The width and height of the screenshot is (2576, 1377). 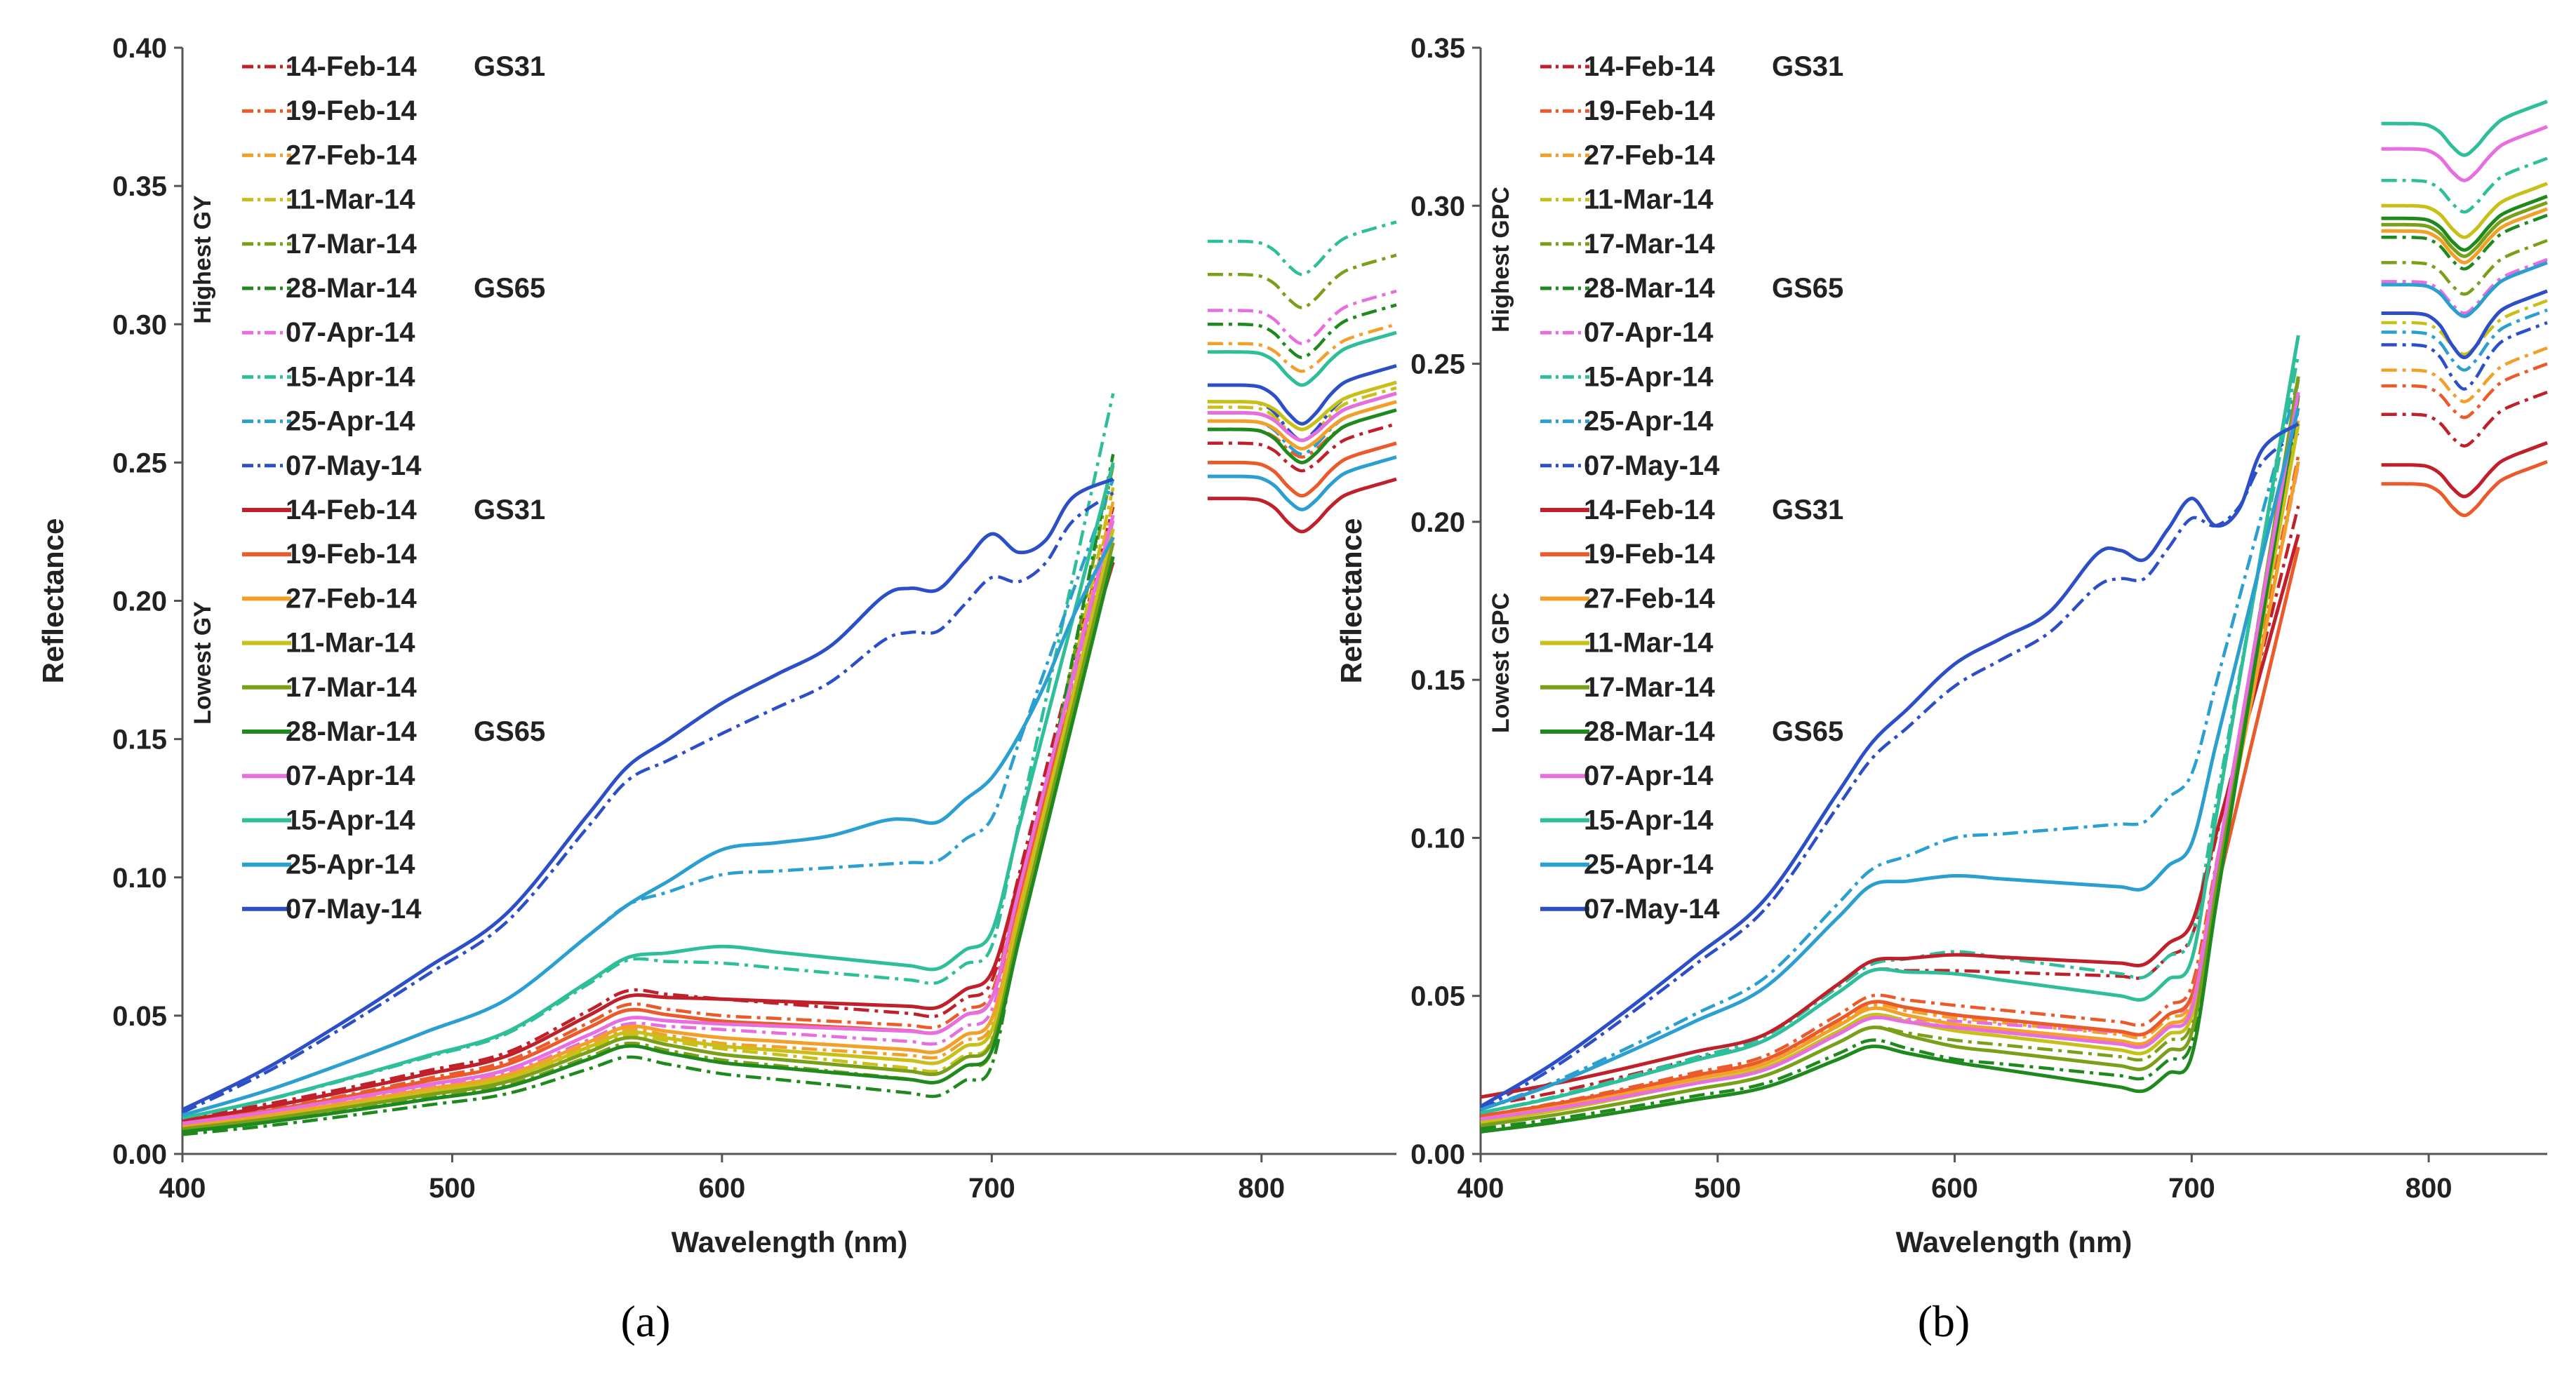 I want to click on x-tick-label: 500, so click(x=453, y=1188).